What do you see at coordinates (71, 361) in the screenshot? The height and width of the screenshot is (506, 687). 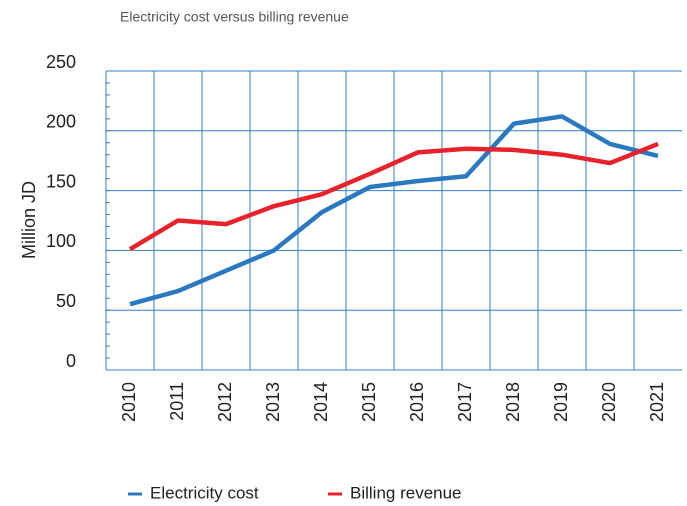 I see `y-tick-label: 0` at bounding box center [71, 361].